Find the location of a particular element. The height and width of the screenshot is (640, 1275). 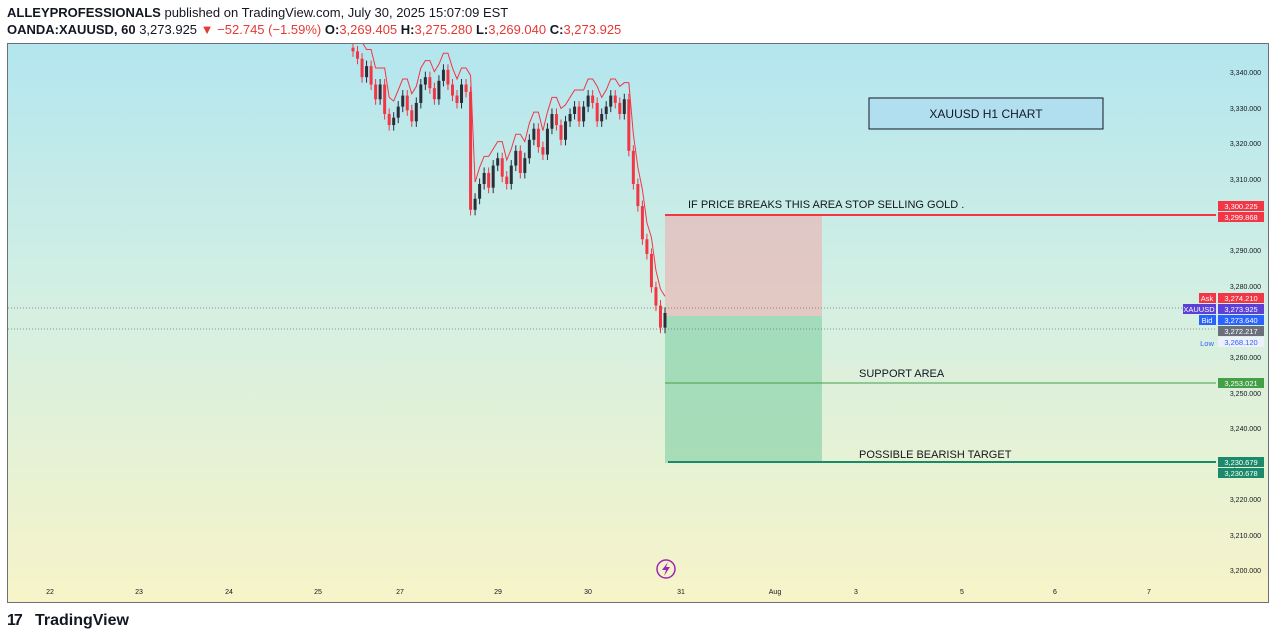

target-annotation: POSSIBLE BEARISH TARGET is located at coordinates (935, 455).